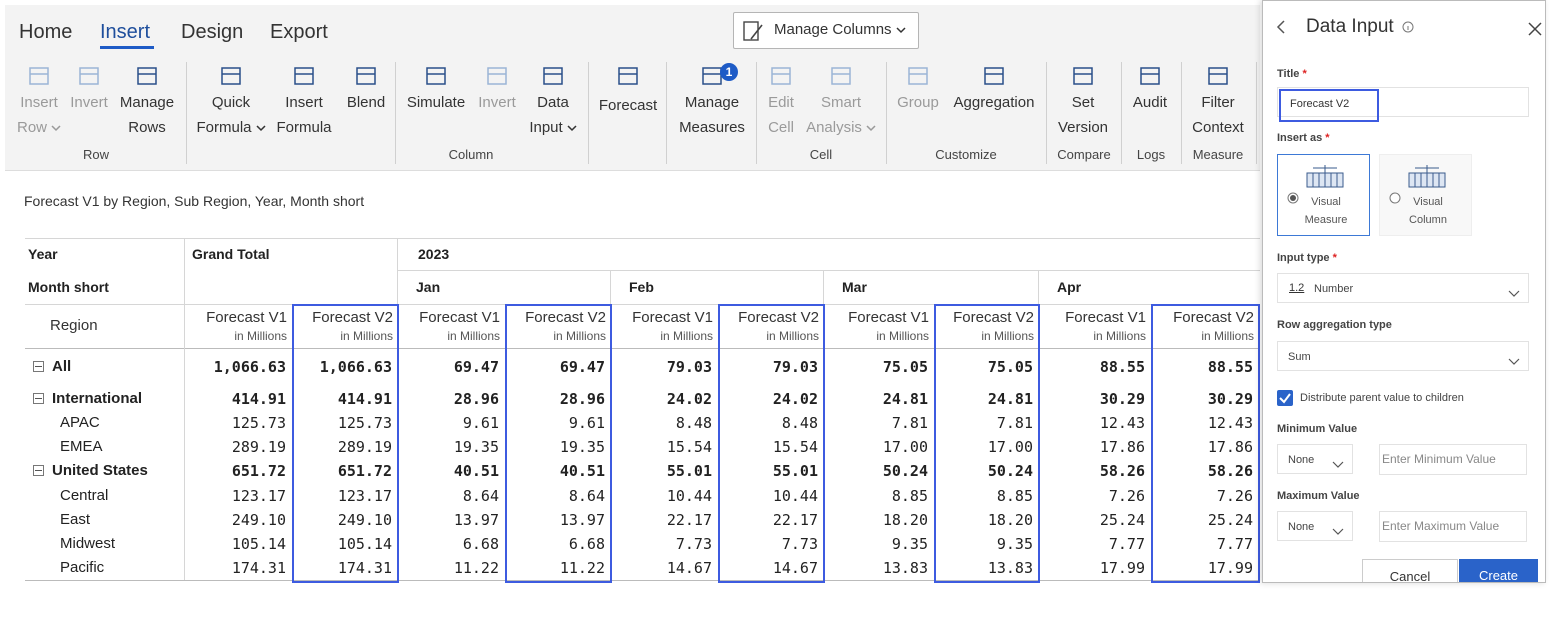  I want to click on row-label: APAC, so click(80, 422).